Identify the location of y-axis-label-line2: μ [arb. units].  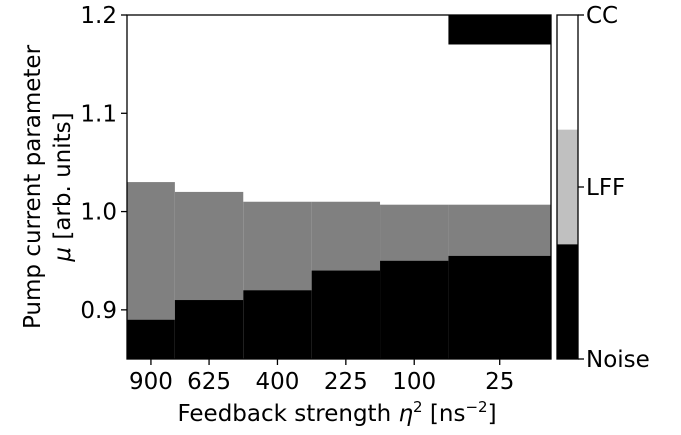
(63, 187).